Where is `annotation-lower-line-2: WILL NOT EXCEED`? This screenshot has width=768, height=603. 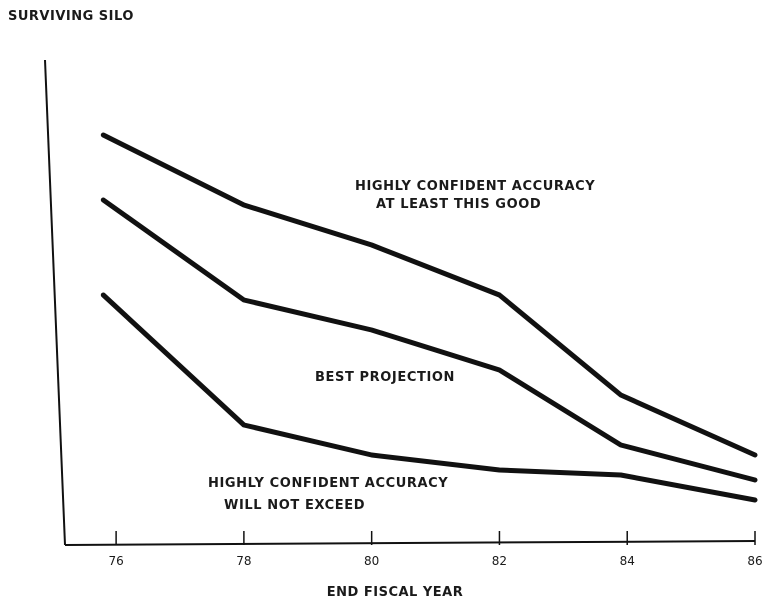
annotation-lower-line-2: WILL NOT EXCEED is located at coordinates (294, 505).